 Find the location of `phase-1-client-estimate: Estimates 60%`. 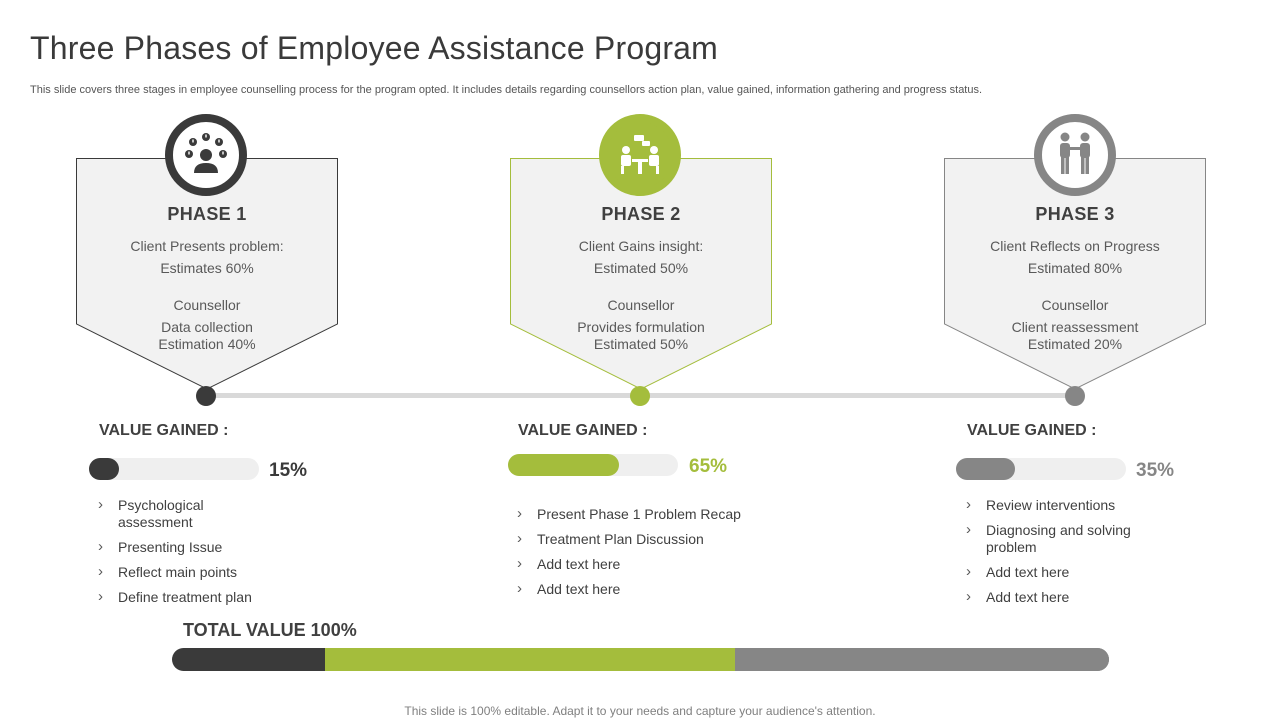

phase-1-client-estimate: Estimates 60% is located at coordinates (207, 268).